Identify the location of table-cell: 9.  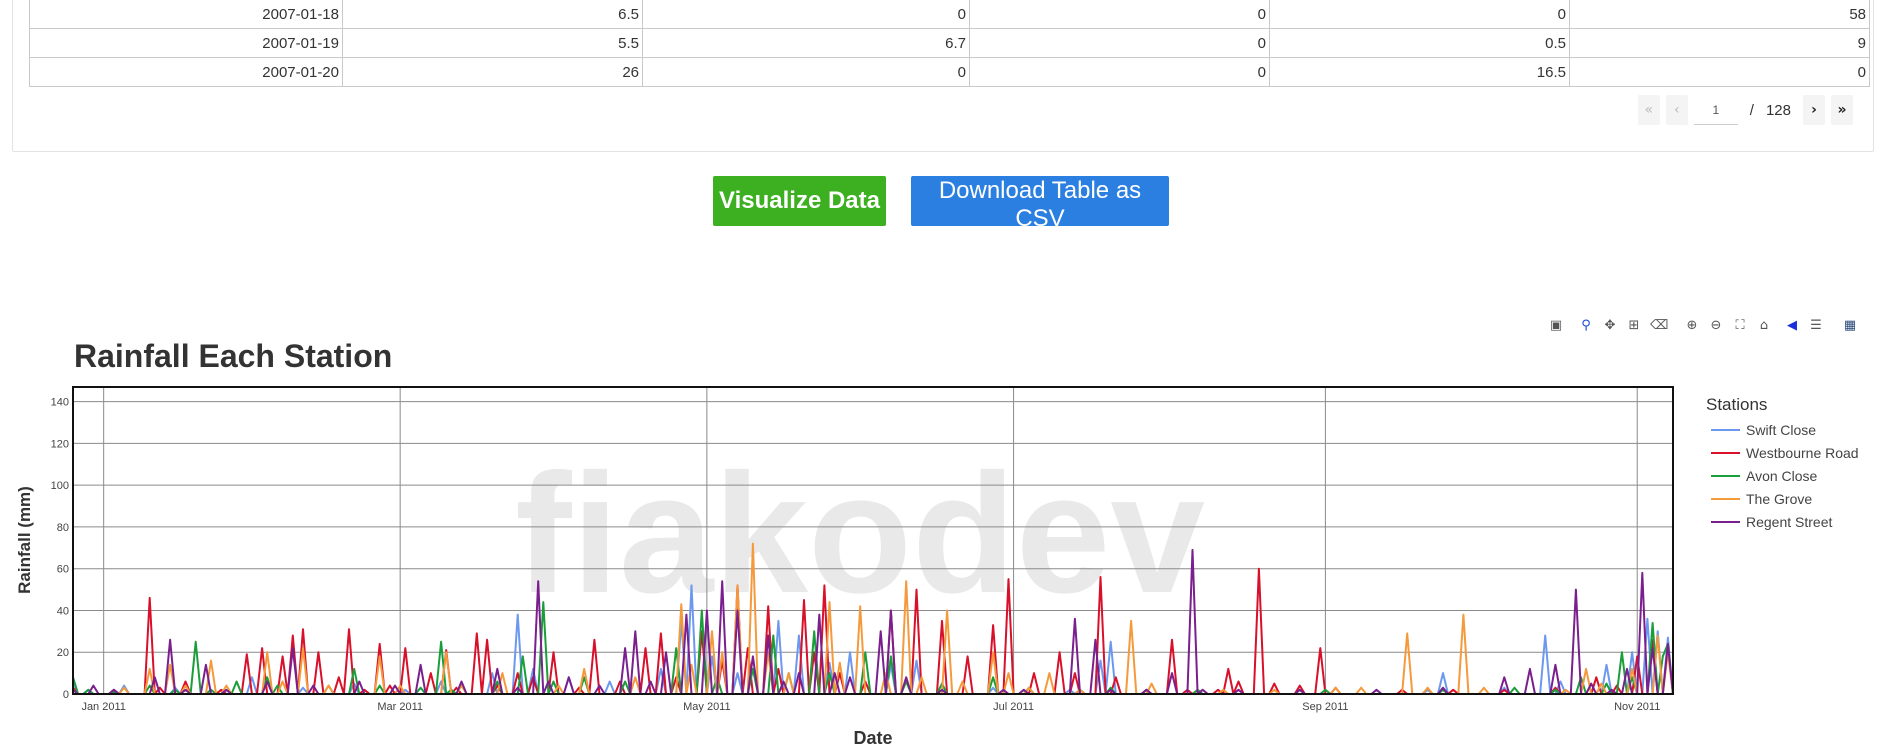
(1719, 43).